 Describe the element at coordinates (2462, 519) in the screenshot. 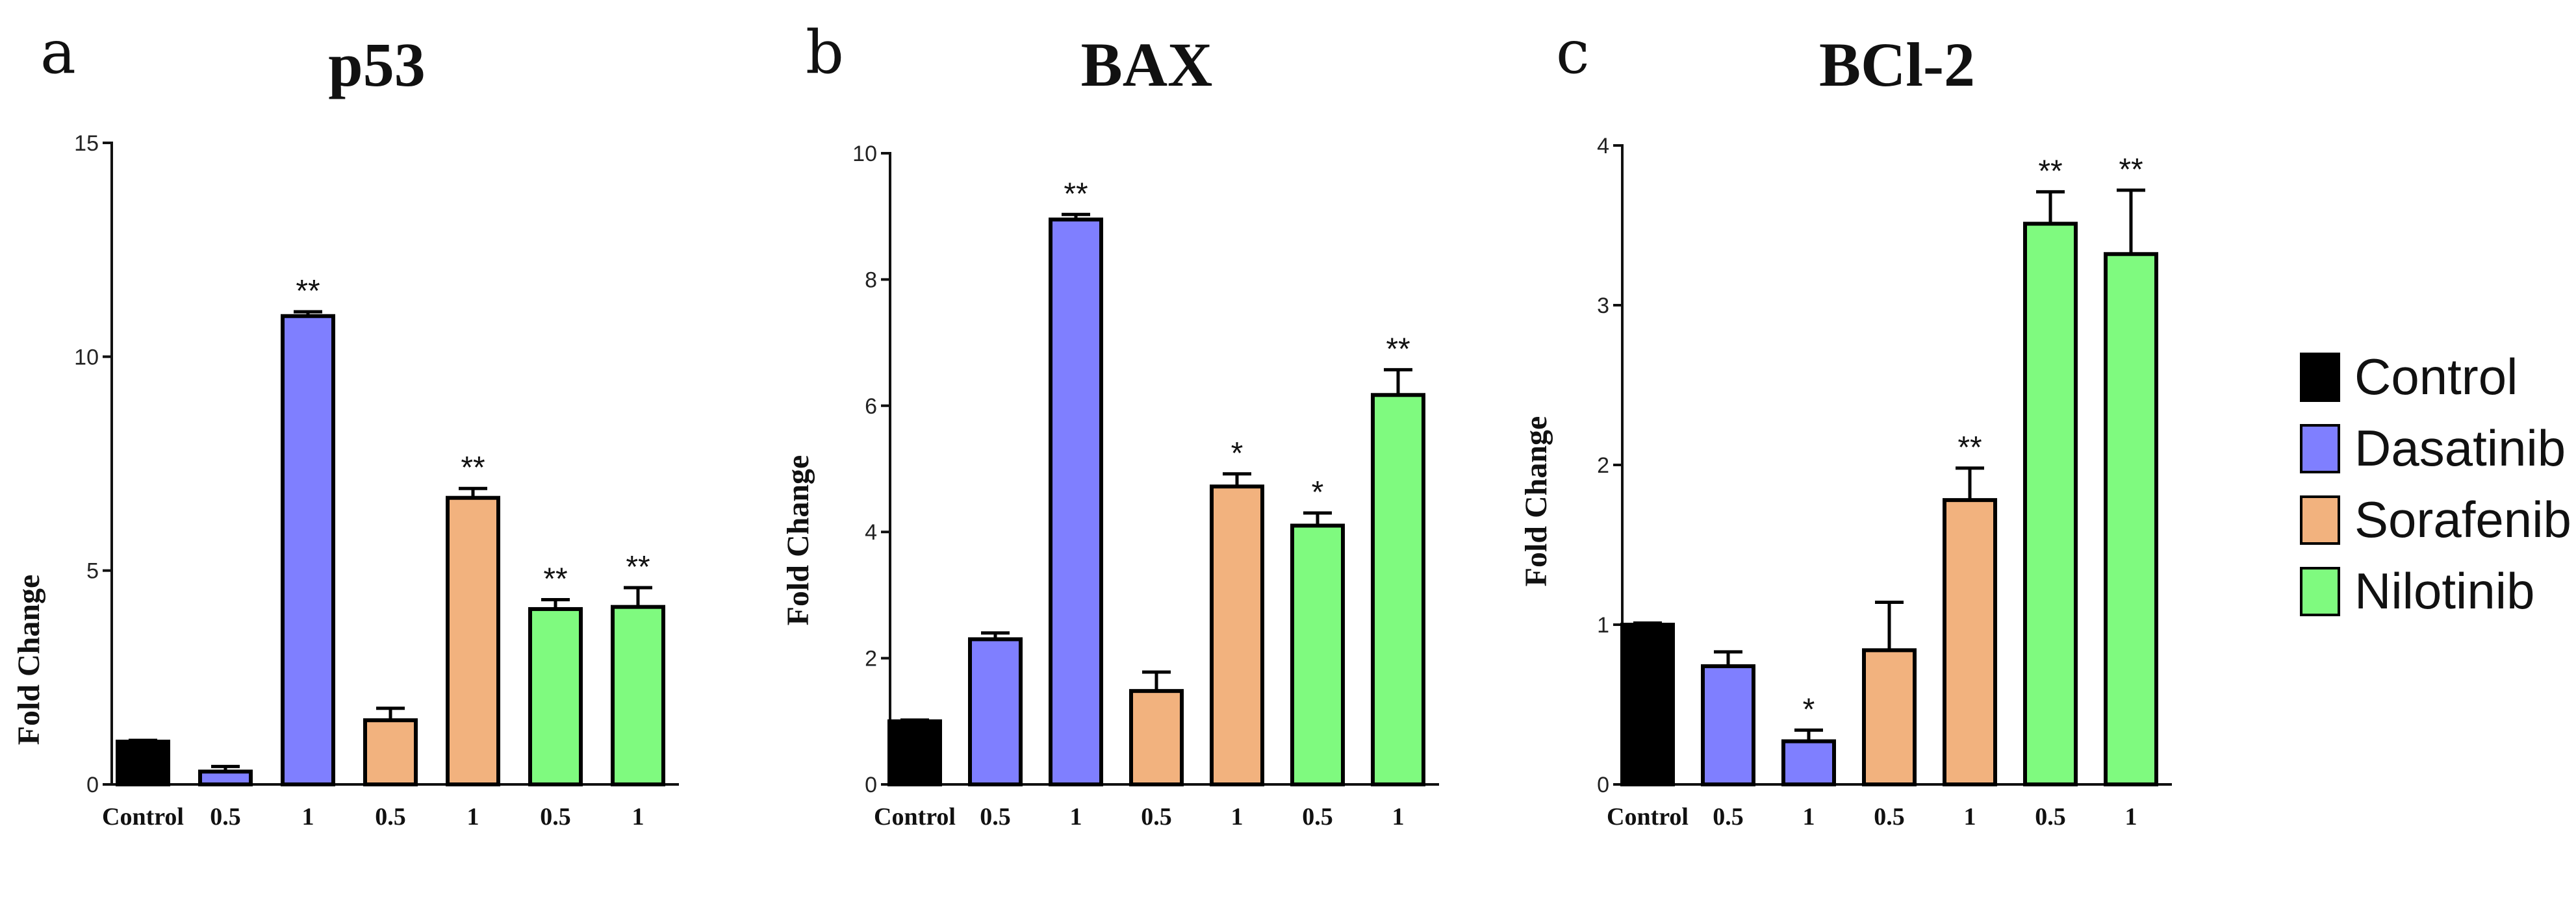

I see `legend-label: Sorafenib` at that location.